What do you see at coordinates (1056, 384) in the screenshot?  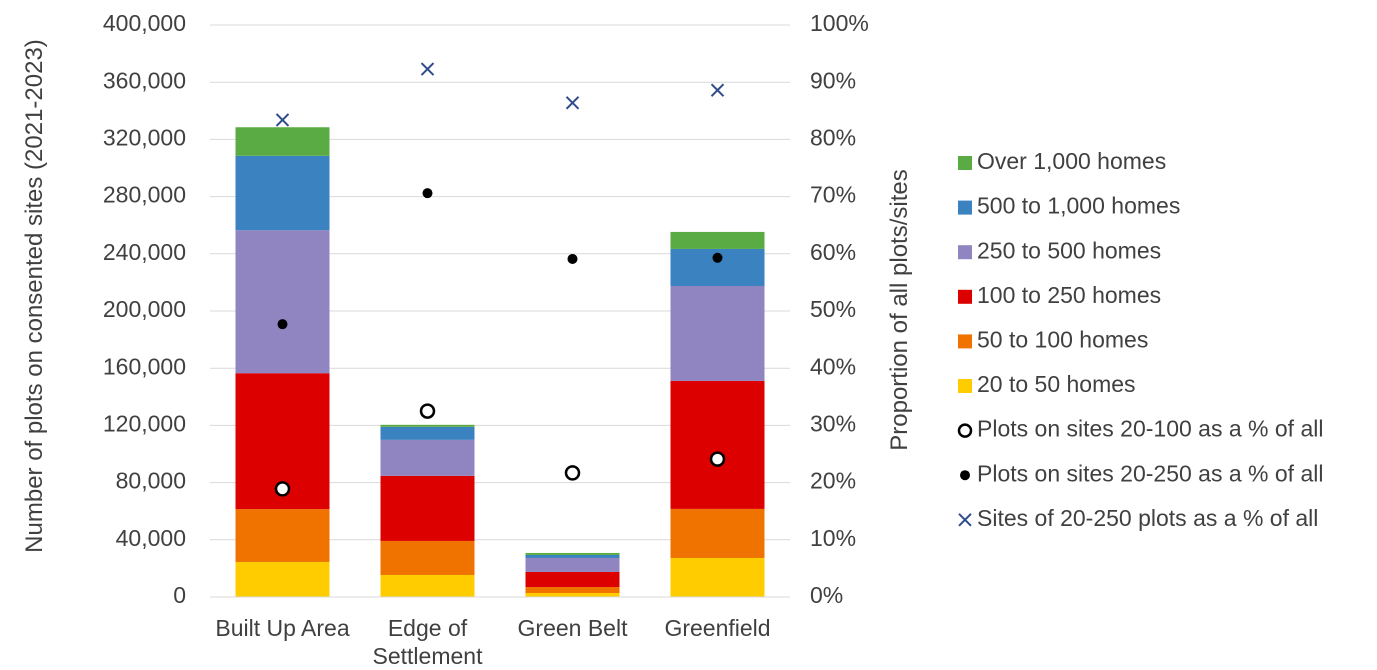 I see `legend-label: 20 to 50 homes` at bounding box center [1056, 384].